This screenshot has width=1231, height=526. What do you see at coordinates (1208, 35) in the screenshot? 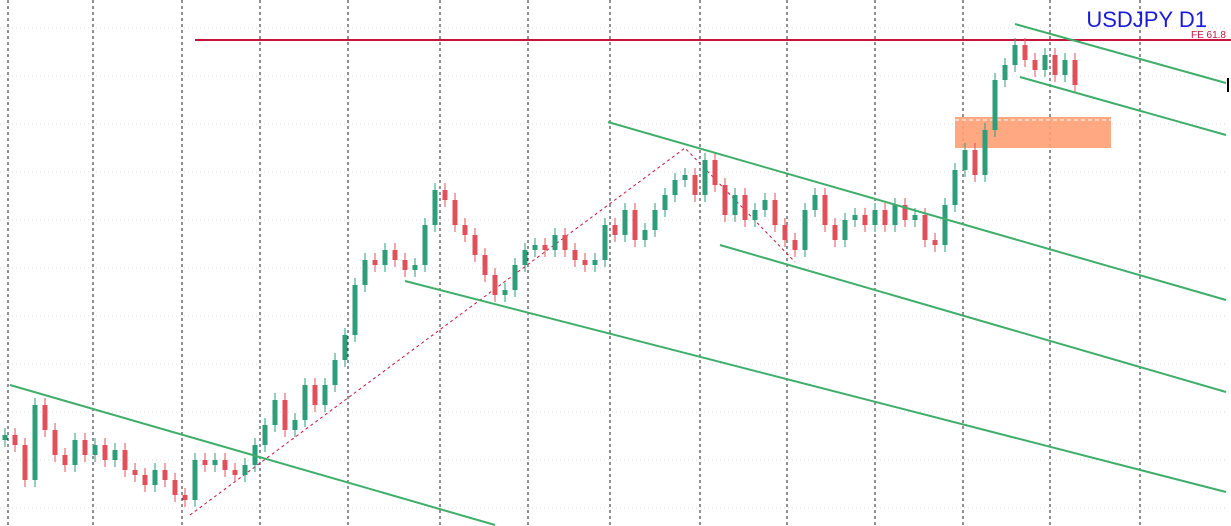
I see `fe-label: FE 61.8` at bounding box center [1208, 35].